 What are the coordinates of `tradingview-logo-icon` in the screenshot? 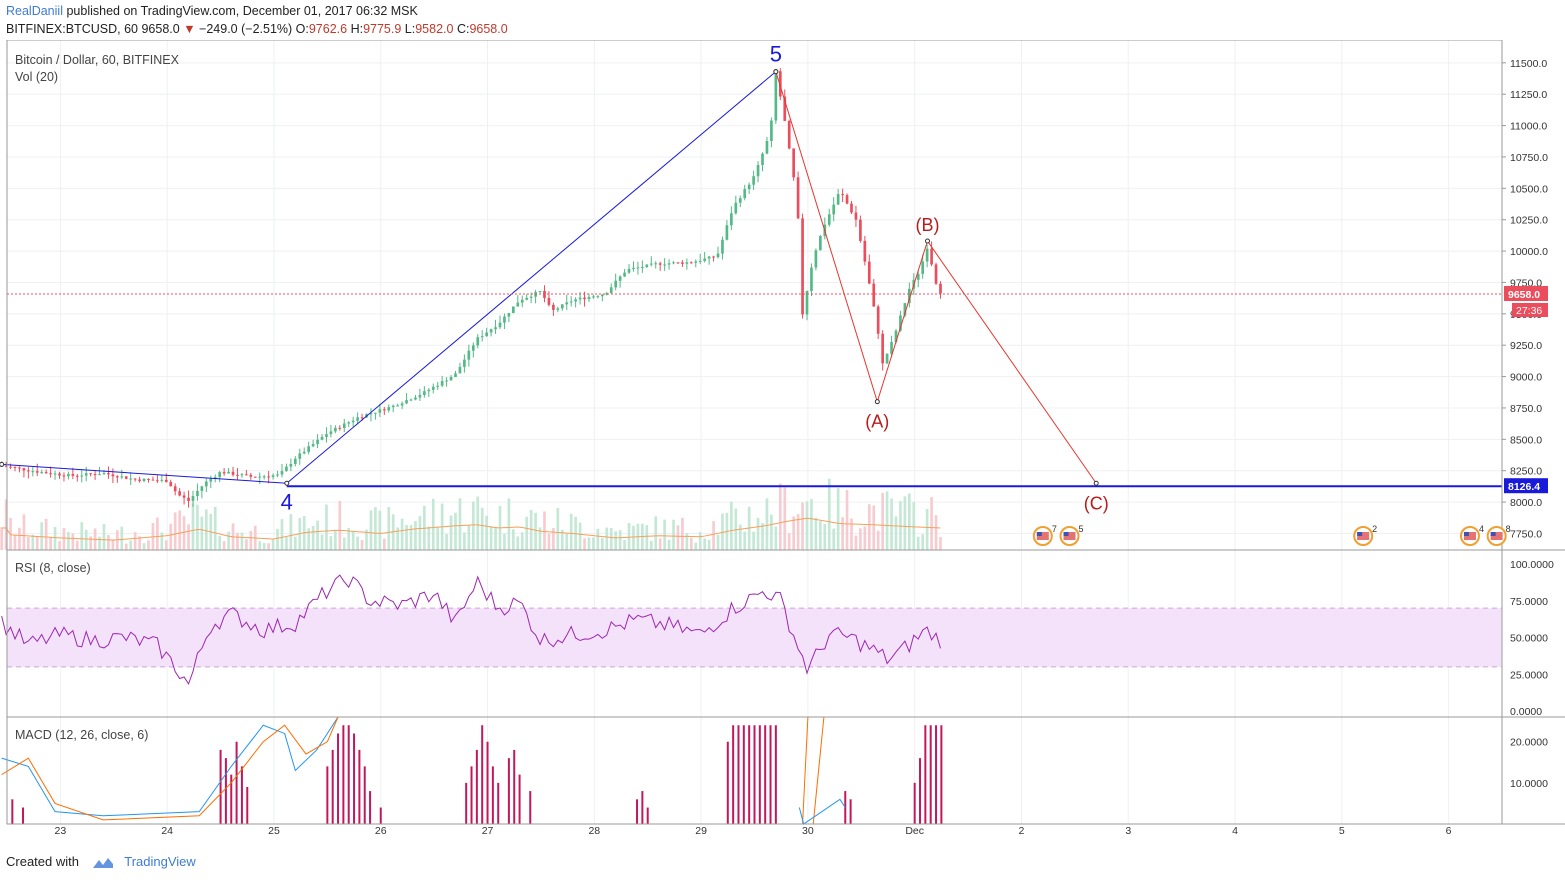 It's located at (102, 862).